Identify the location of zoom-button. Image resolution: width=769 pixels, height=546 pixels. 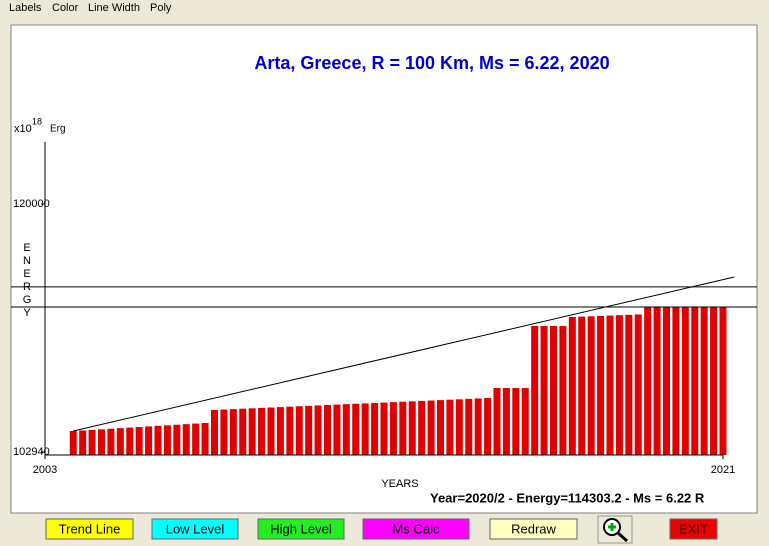
(615, 529).